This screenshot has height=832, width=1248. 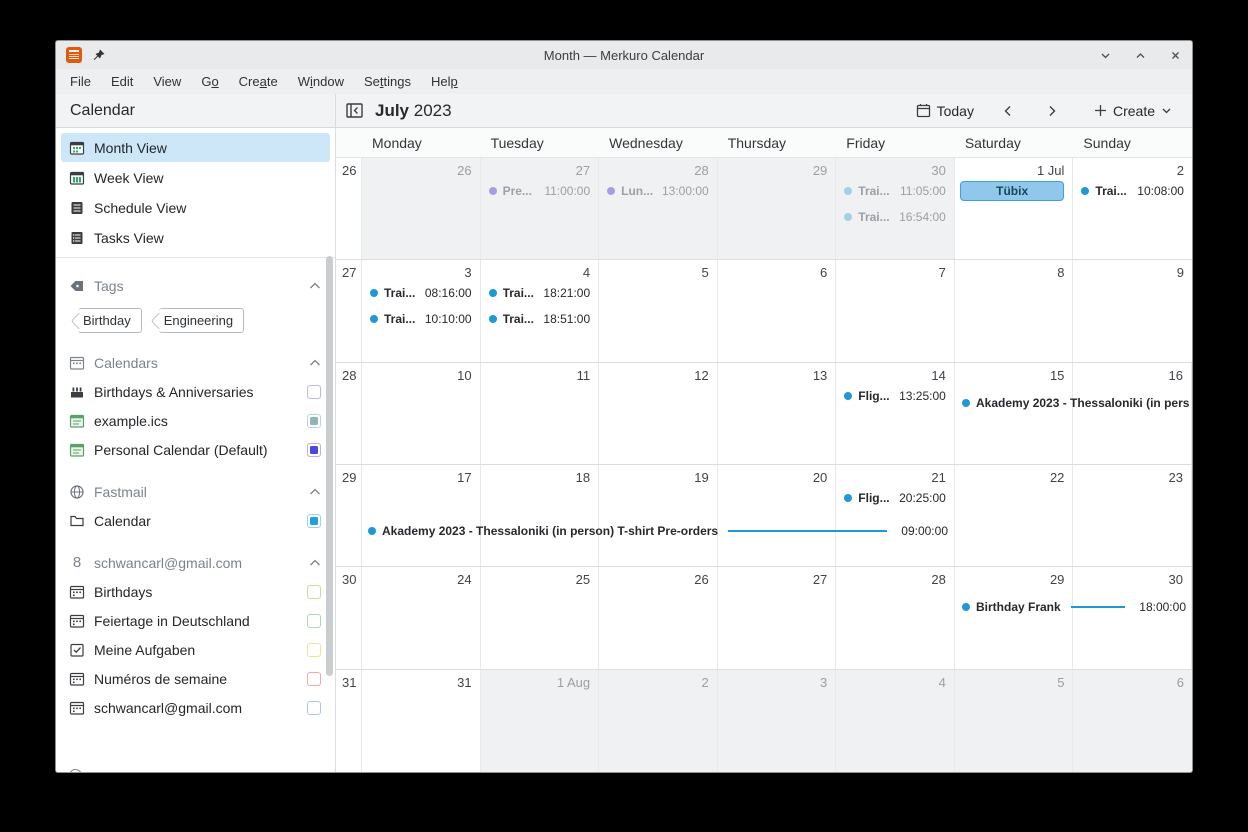 What do you see at coordinates (540, 516) in the screenshot?
I see `day-cell: 18` at bounding box center [540, 516].